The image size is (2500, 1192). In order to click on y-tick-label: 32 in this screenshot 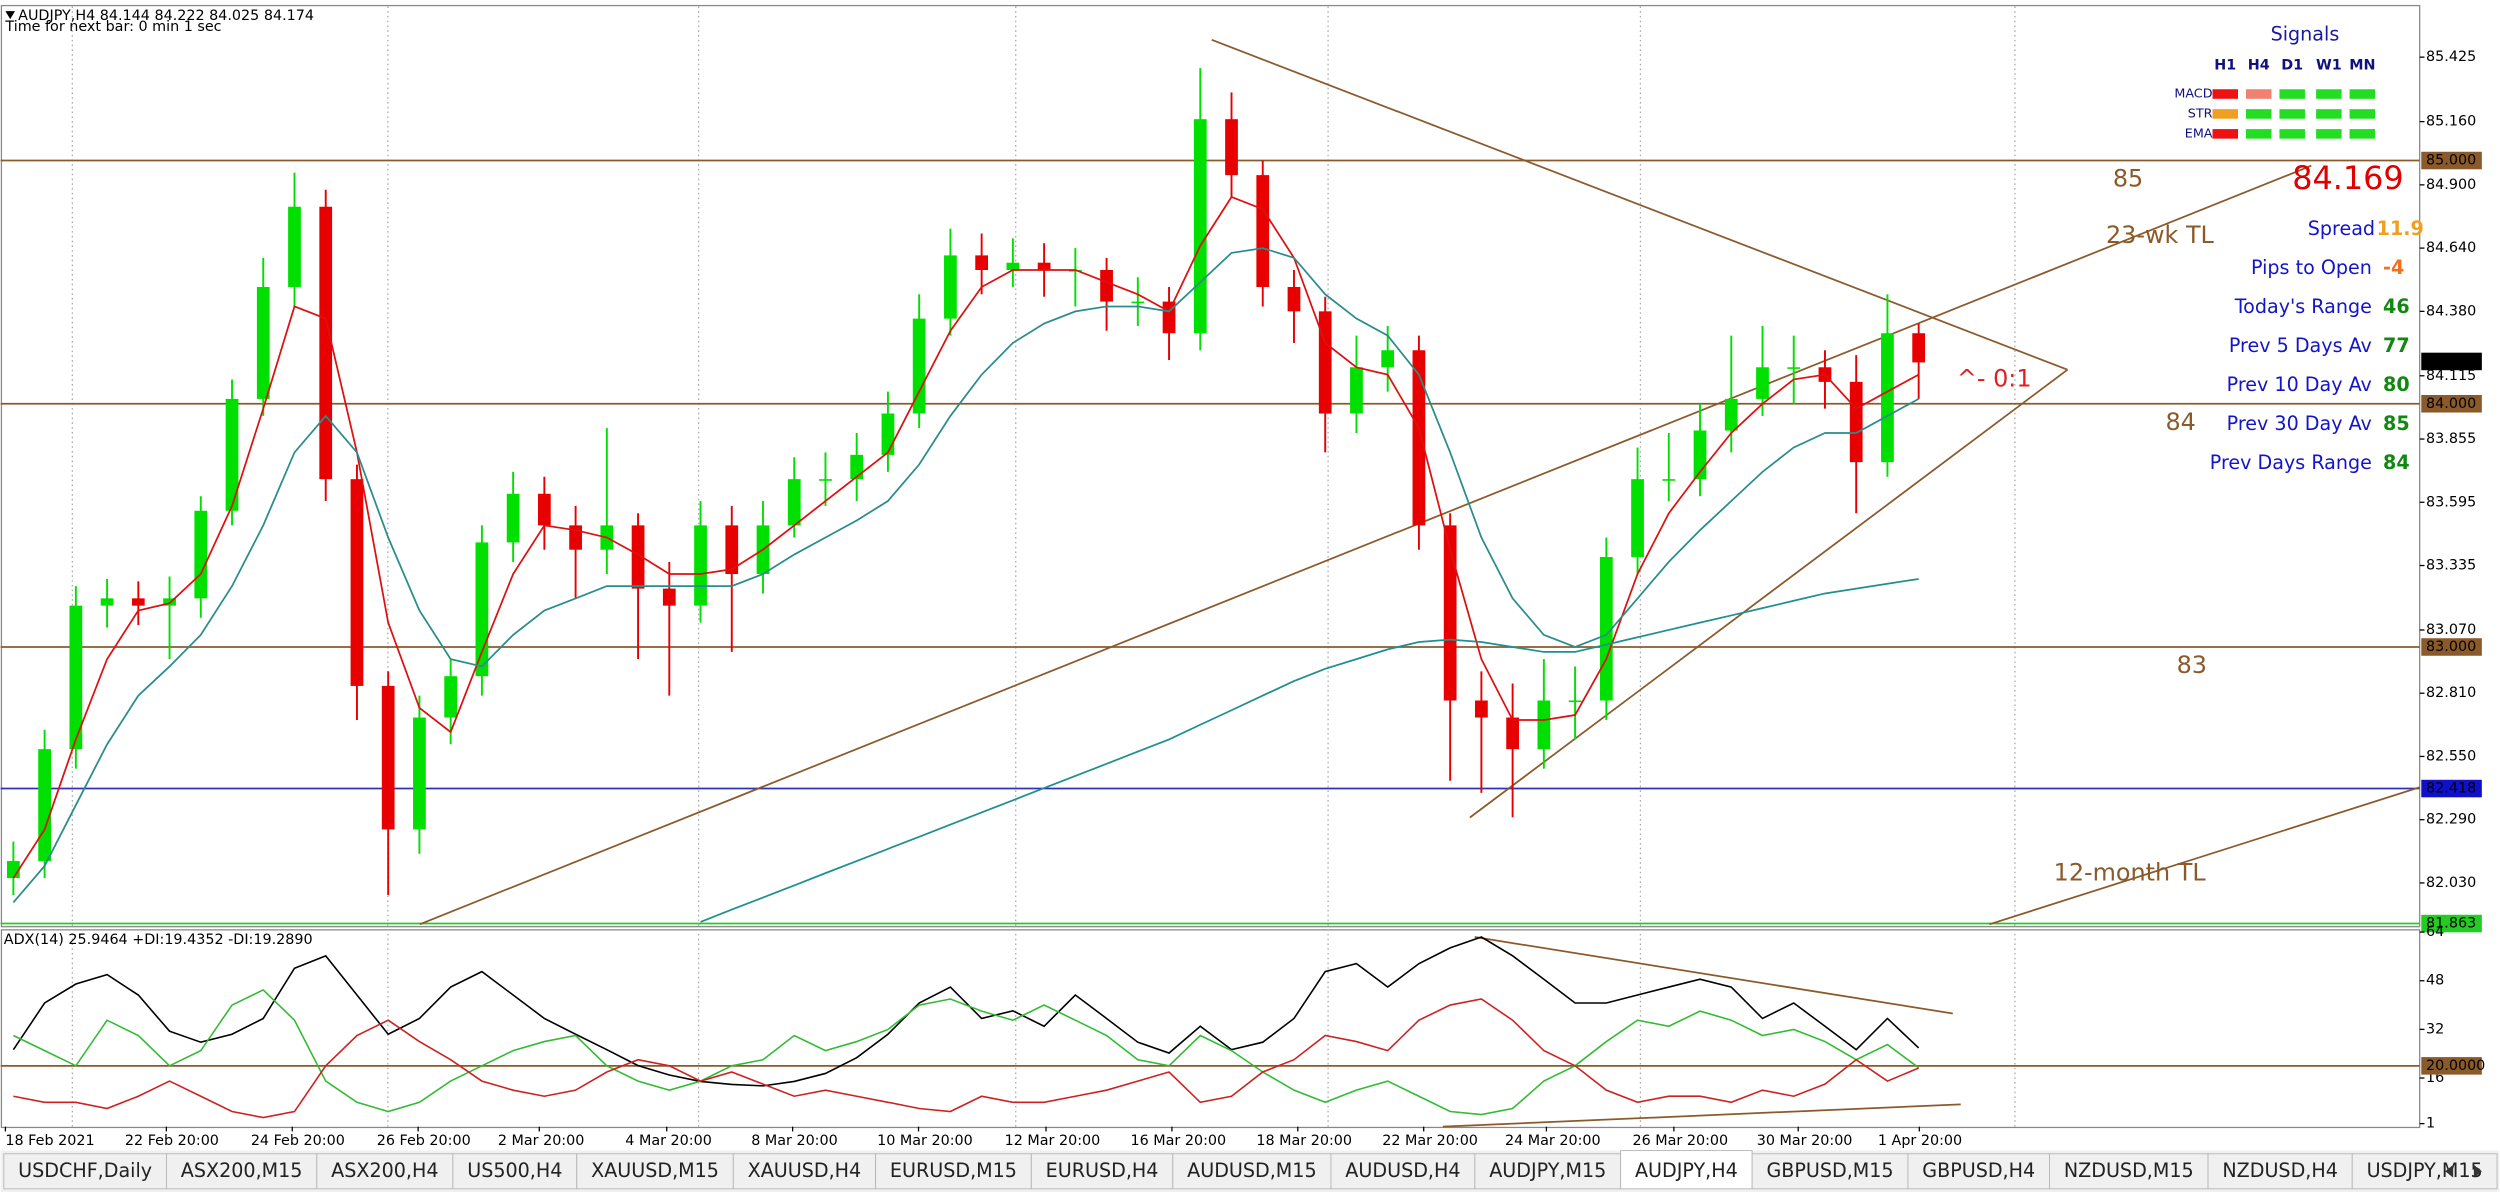, I will do `click(2435, 1029)`.